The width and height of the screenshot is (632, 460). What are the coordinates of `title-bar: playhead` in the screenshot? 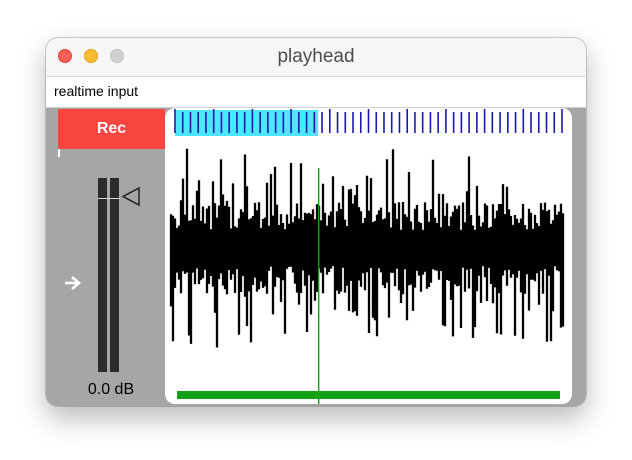 It's located at (316, 57).